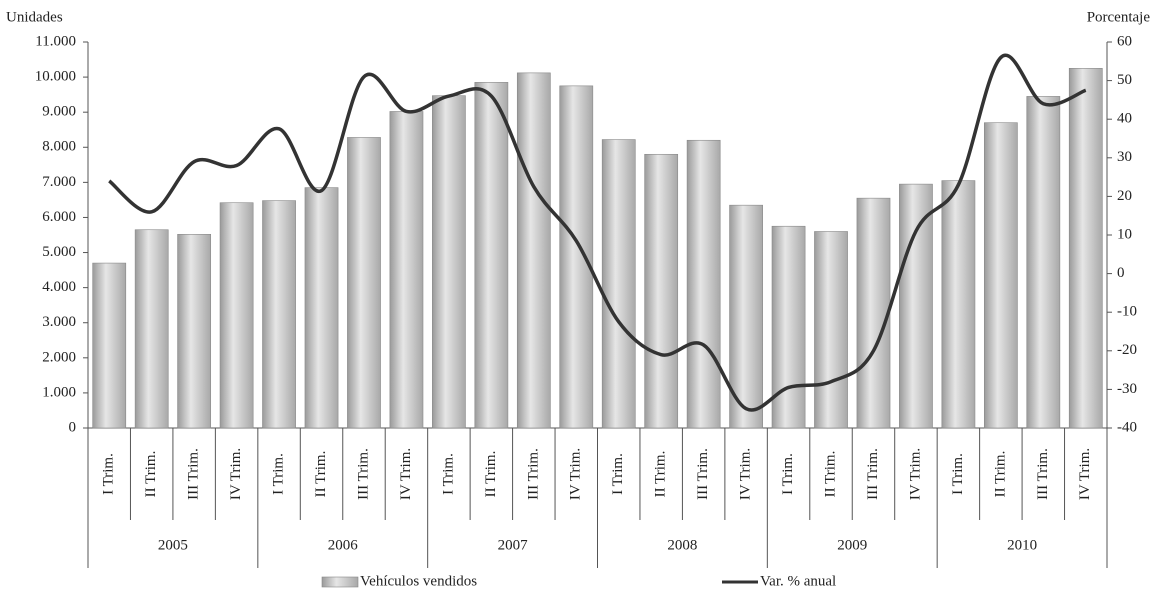 Image resolution: width=1154 pixels, height=592 pixels. I want to click on y-tick-label: 3.000, so click(59, 322).